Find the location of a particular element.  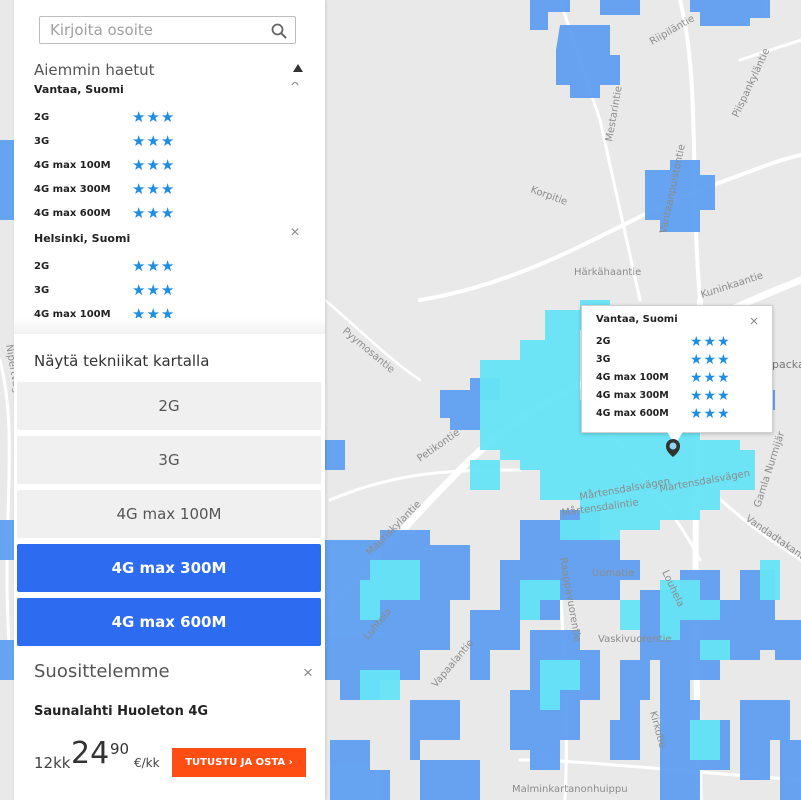

tech-toggle-4g-300m: 4G max 300M is located at coordinates (169, 568).